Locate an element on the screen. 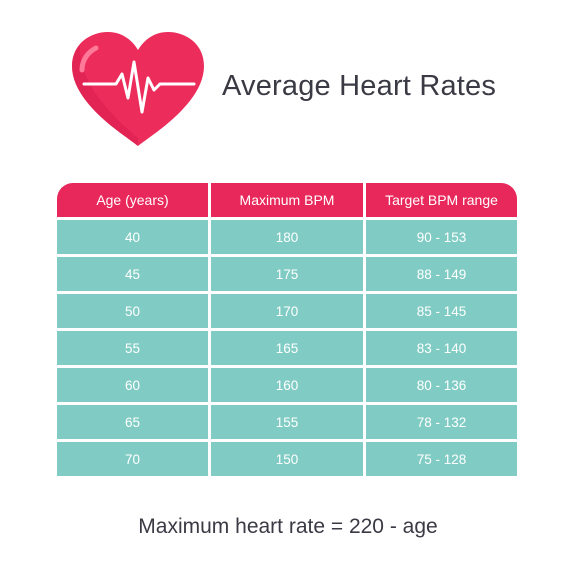 The image size is (576, 576). cell-target-range: 80 - 136 is located at coordinates (441, 385).